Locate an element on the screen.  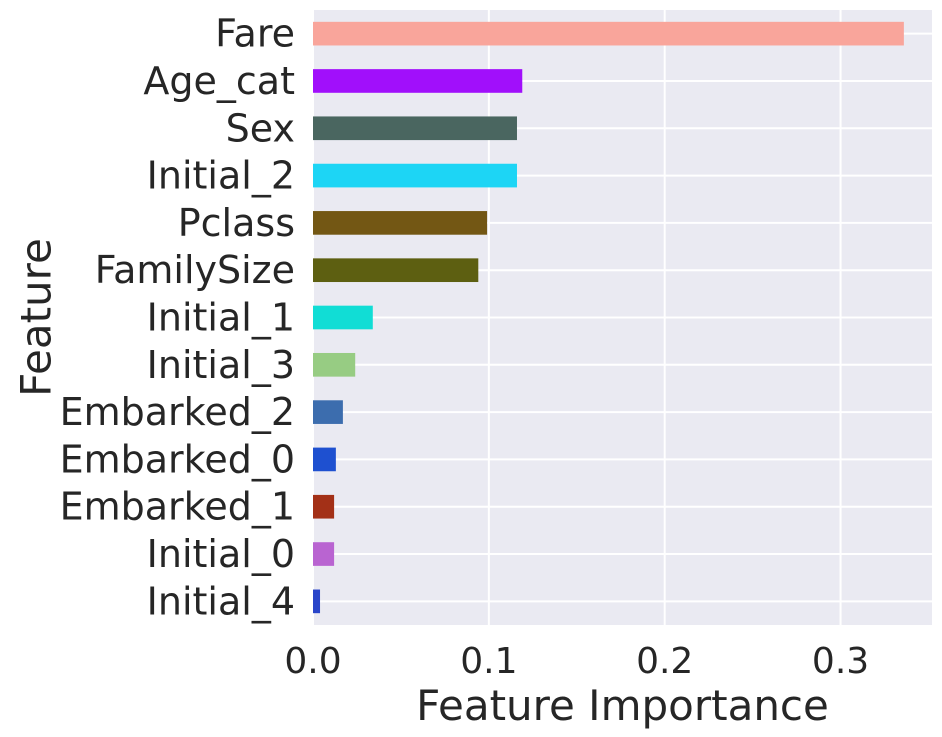
category-label: Embarked_2 is located at coordinates (177, 412).